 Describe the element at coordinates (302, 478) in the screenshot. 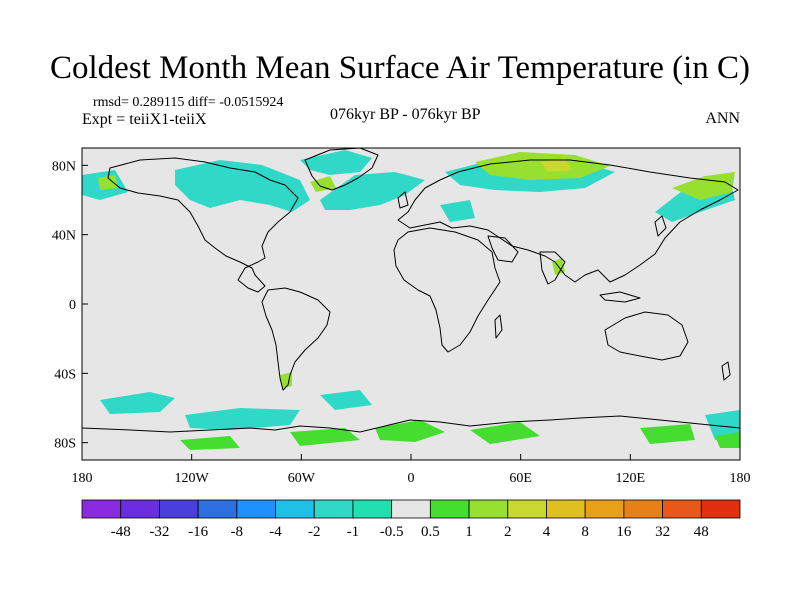

I see `lon-tick-label: 60W` at that location.